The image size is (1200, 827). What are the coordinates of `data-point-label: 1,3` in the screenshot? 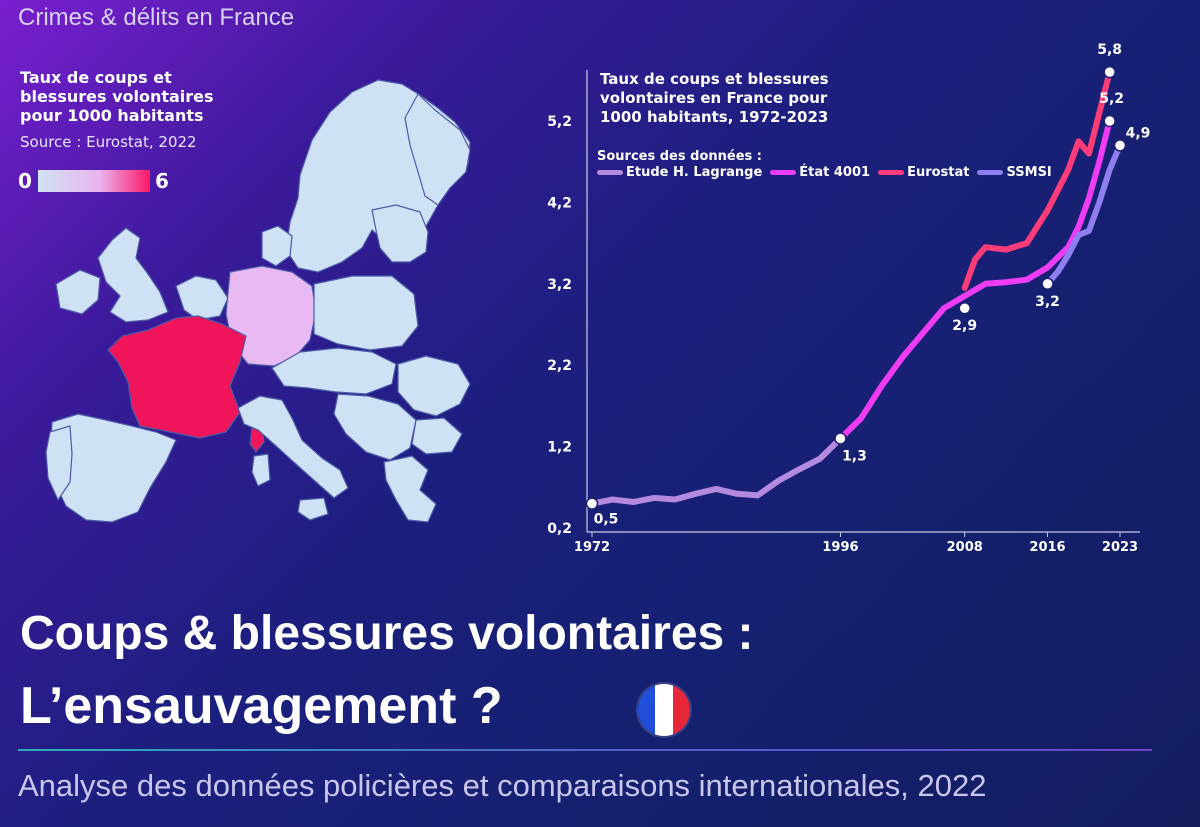 It's located at (854, 456).